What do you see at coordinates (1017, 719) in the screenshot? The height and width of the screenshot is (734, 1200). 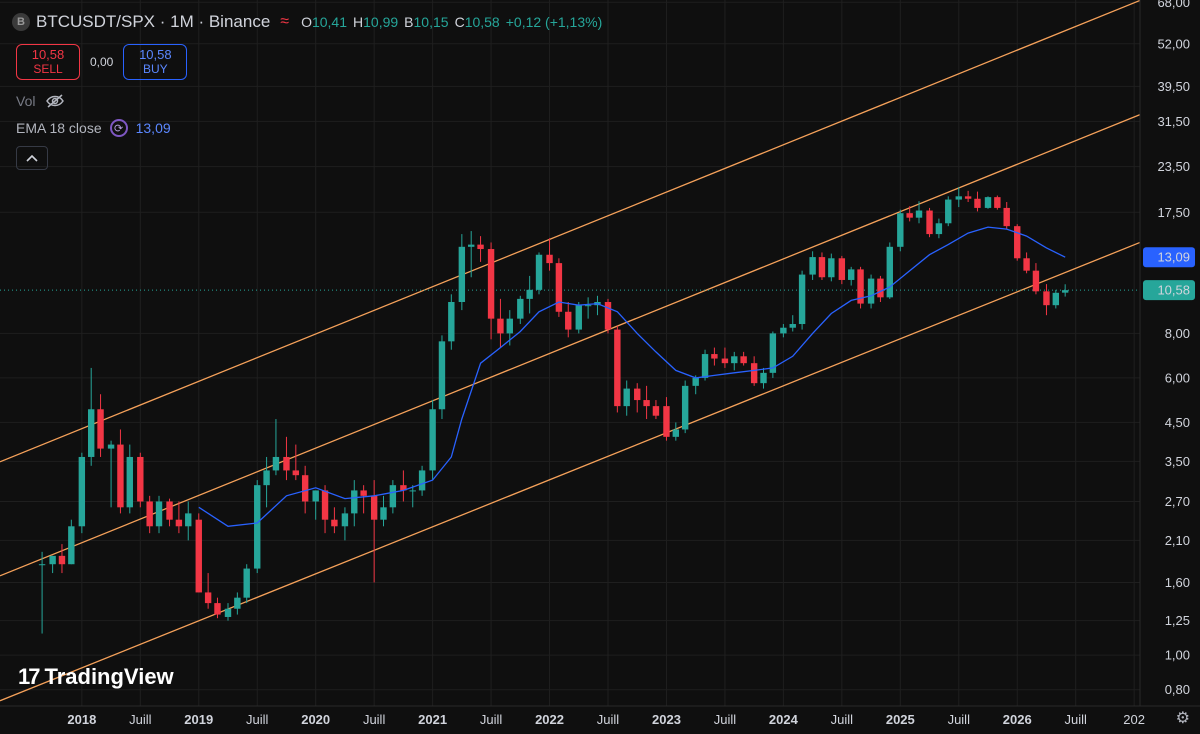 I see `time-axis-label: 2026` at bounding box center [1017, 719].